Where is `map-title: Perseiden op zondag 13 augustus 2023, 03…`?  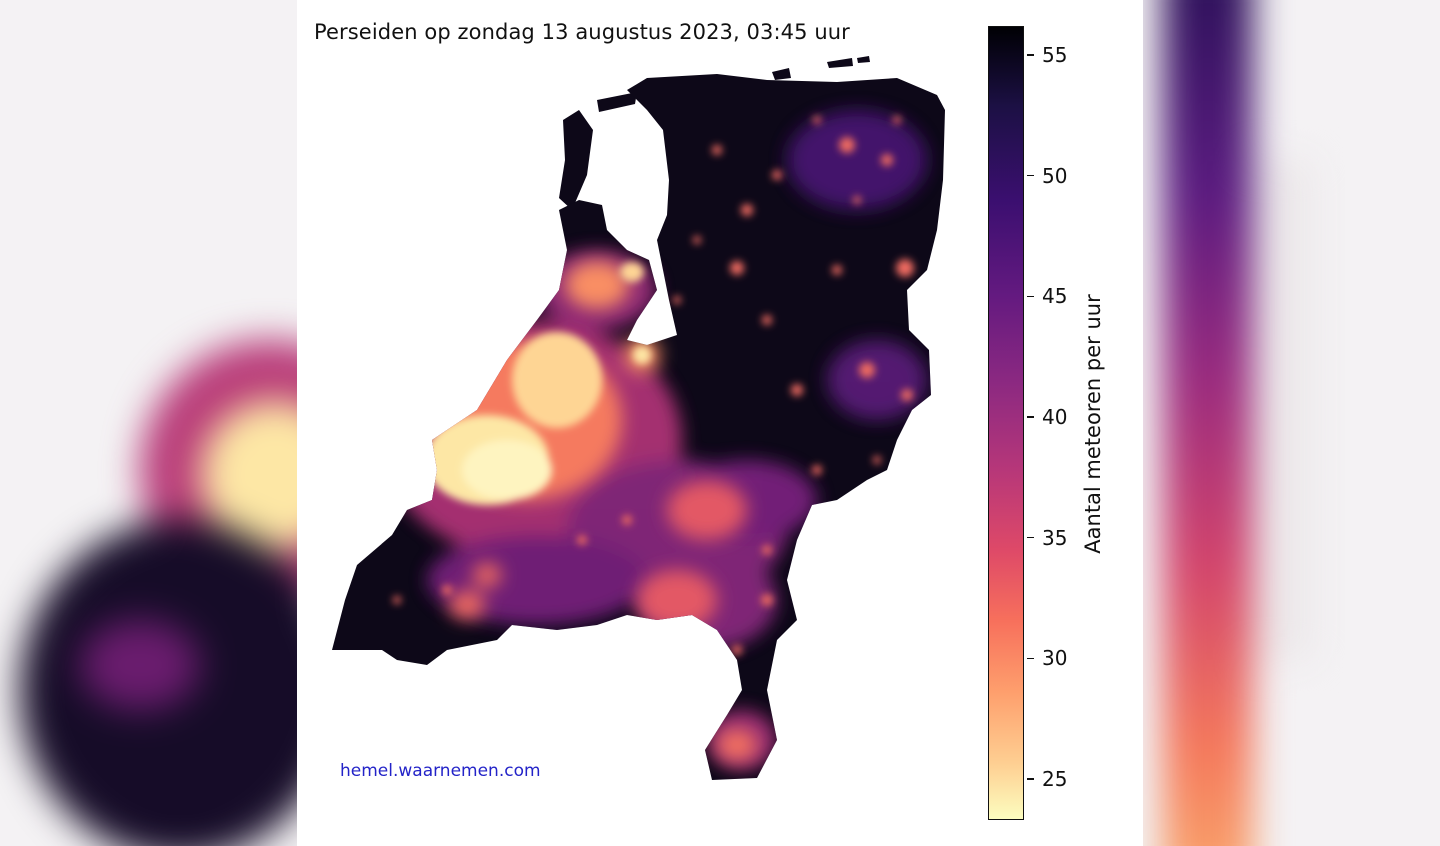 map-title: Perseiden op zondag 13 augustus 2023, 03… is located at coordinates (582, 32).